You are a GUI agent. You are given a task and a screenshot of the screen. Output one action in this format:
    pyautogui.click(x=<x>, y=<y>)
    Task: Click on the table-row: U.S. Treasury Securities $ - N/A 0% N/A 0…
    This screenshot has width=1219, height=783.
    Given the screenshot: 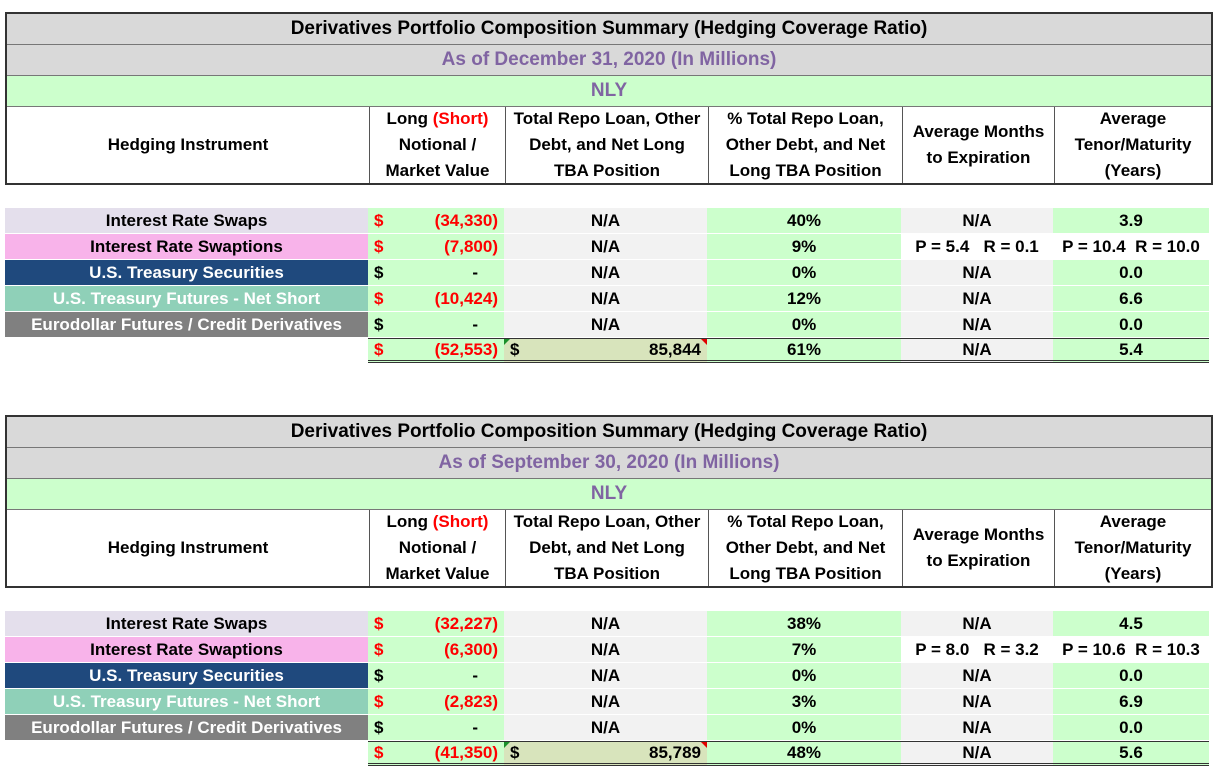 What is the action you would take?
    pyautogui.click(x=609, y=273)
    